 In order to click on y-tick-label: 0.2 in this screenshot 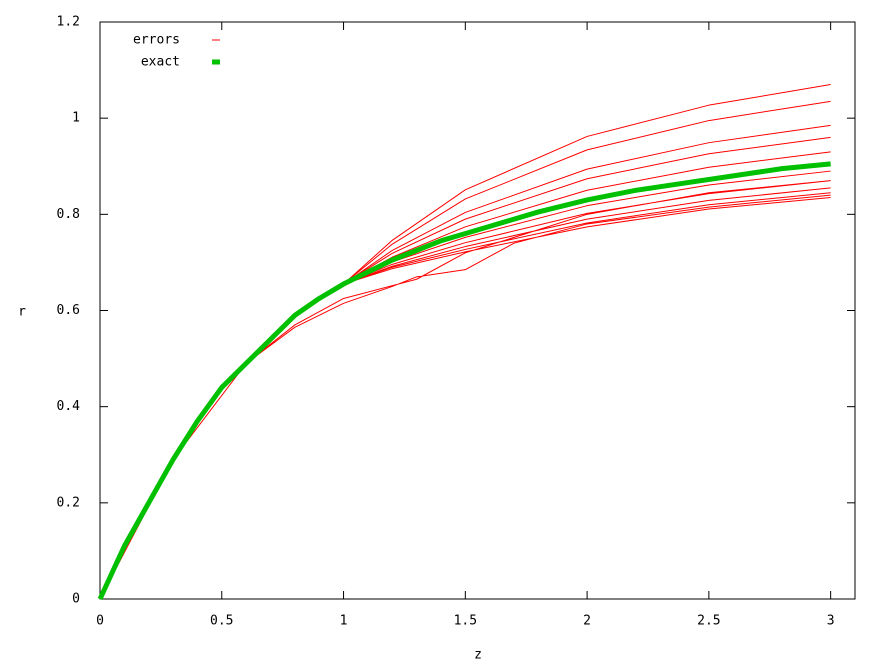, I will do `click(68, 502)`.